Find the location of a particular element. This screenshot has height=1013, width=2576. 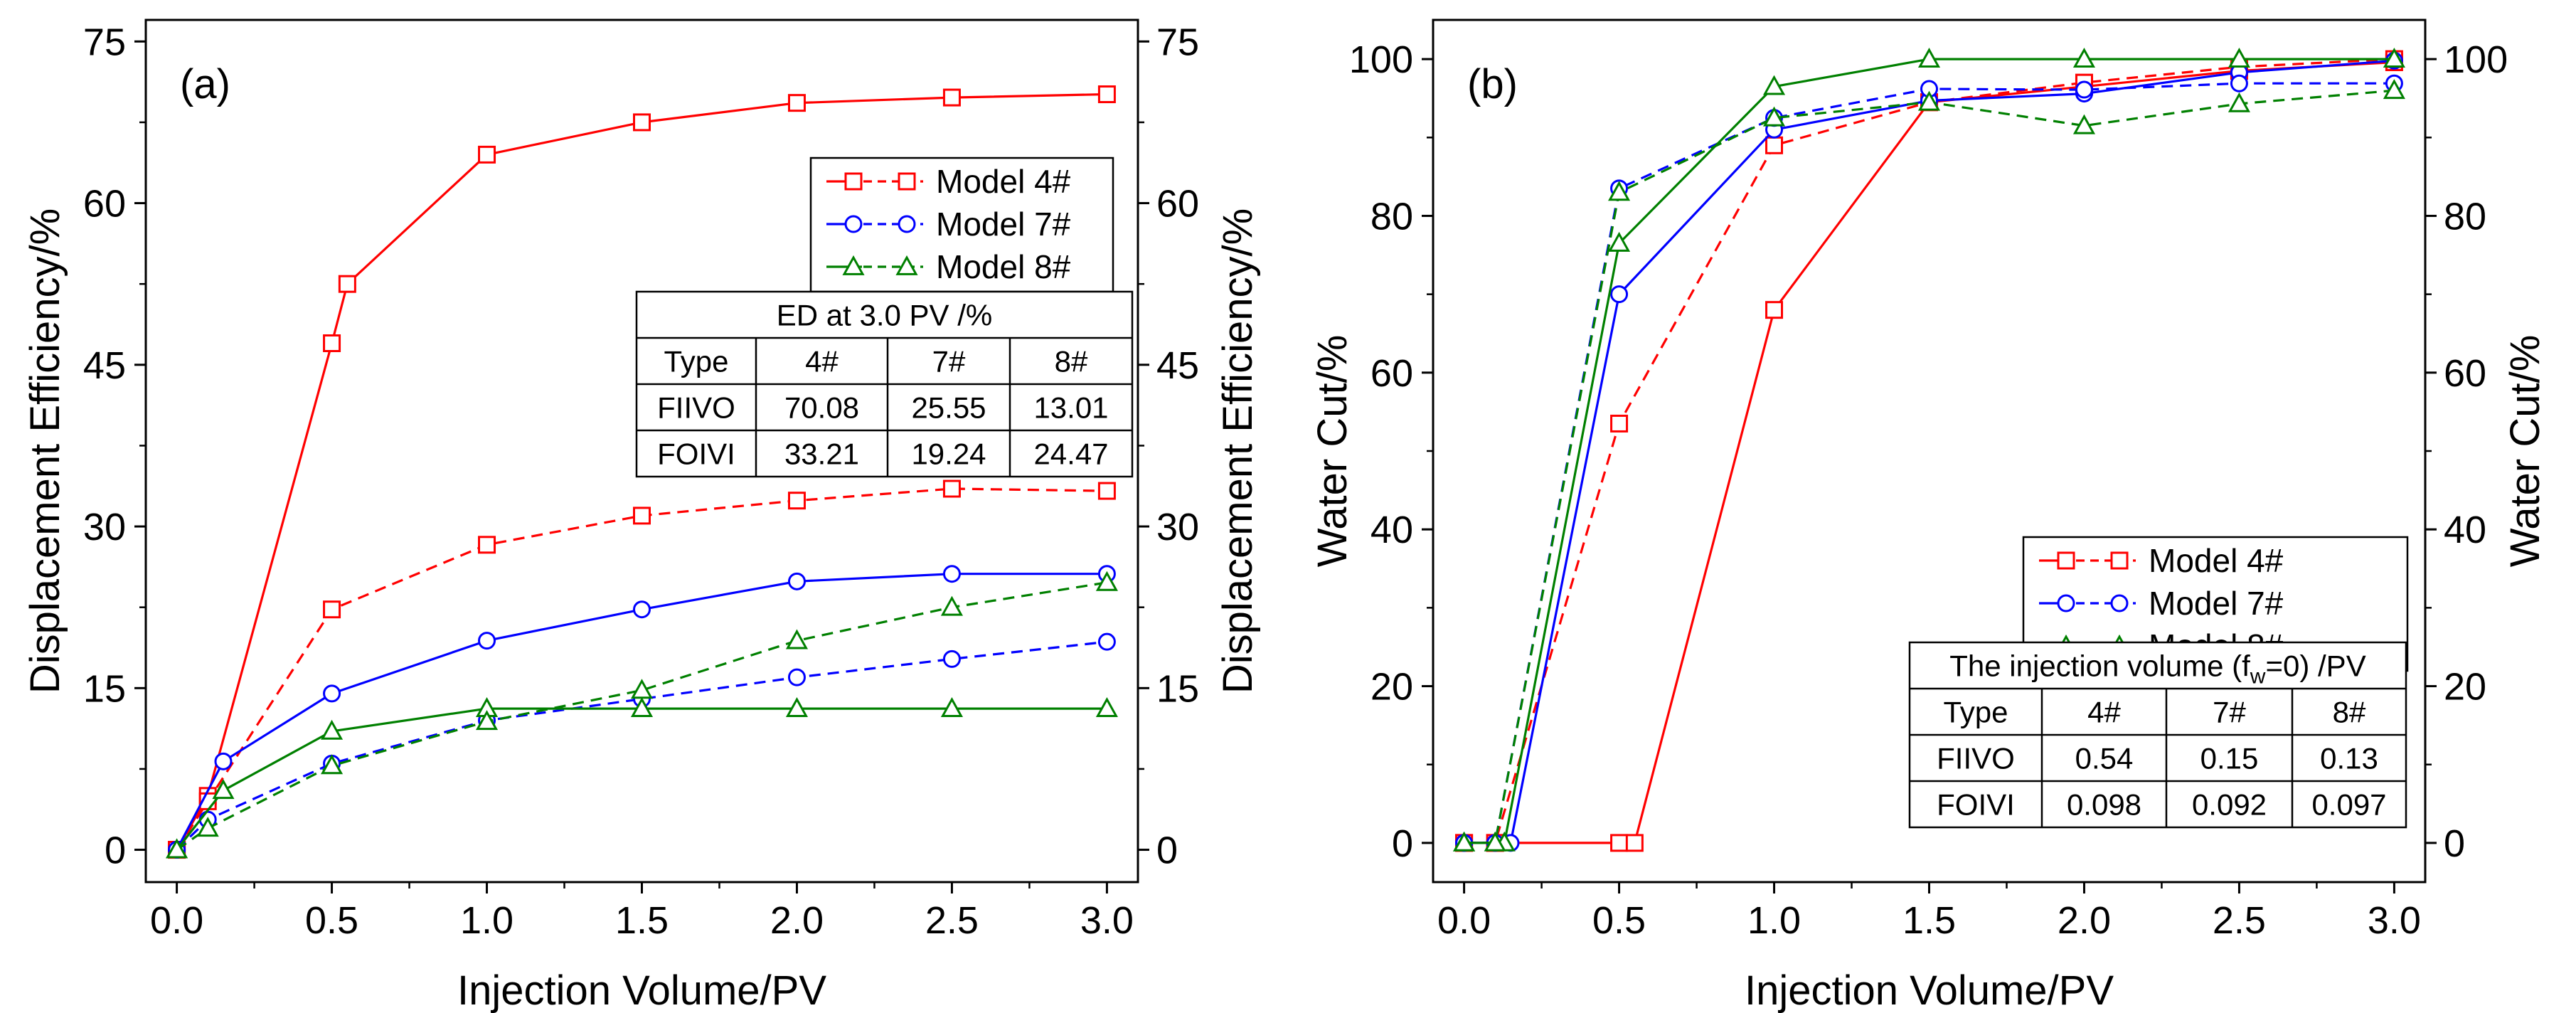

legend: Model 4# Model 7# Model 8# is located at coordinates (961, 225).